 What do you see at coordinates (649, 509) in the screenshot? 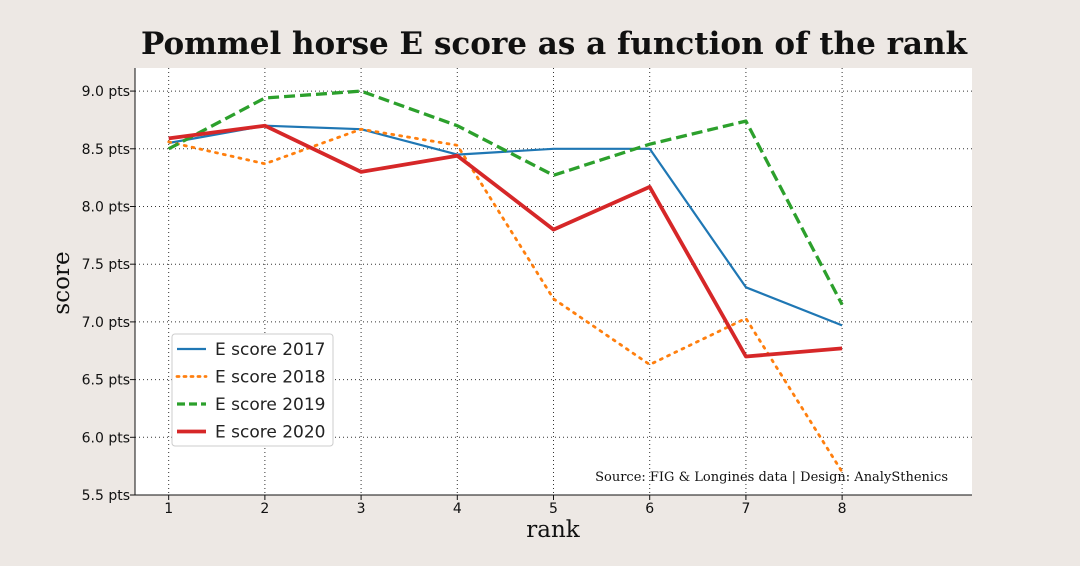
I see `x-tick-label: 6` at bounding box center [649, 509].